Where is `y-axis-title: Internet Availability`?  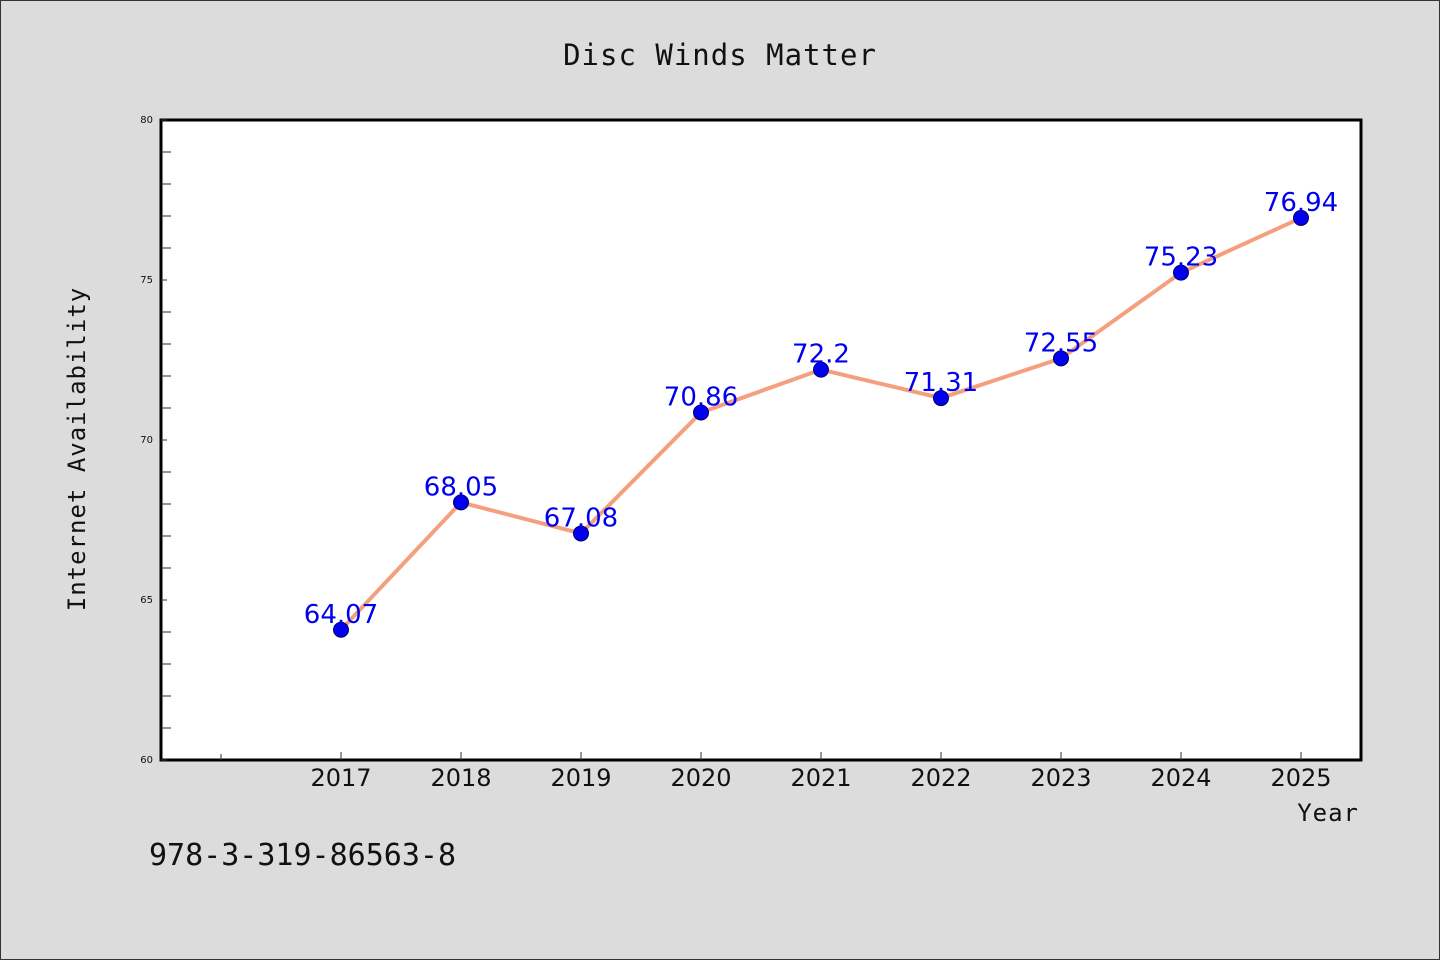
y-axis-title: Internet Availability is located at coordinates (77, 449).